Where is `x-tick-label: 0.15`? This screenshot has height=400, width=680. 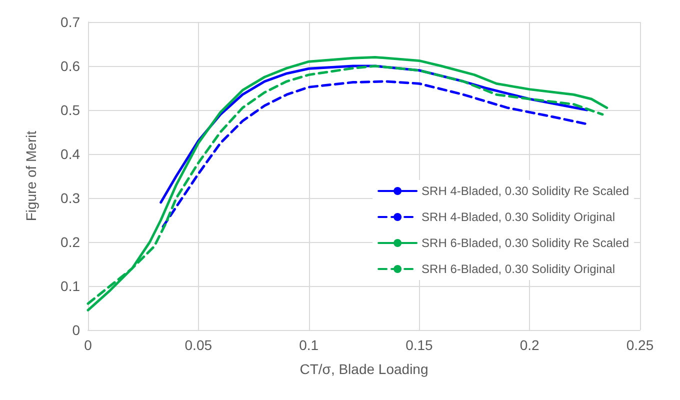
x-tick-label: 0.15 is located at coordinates (420, 345).